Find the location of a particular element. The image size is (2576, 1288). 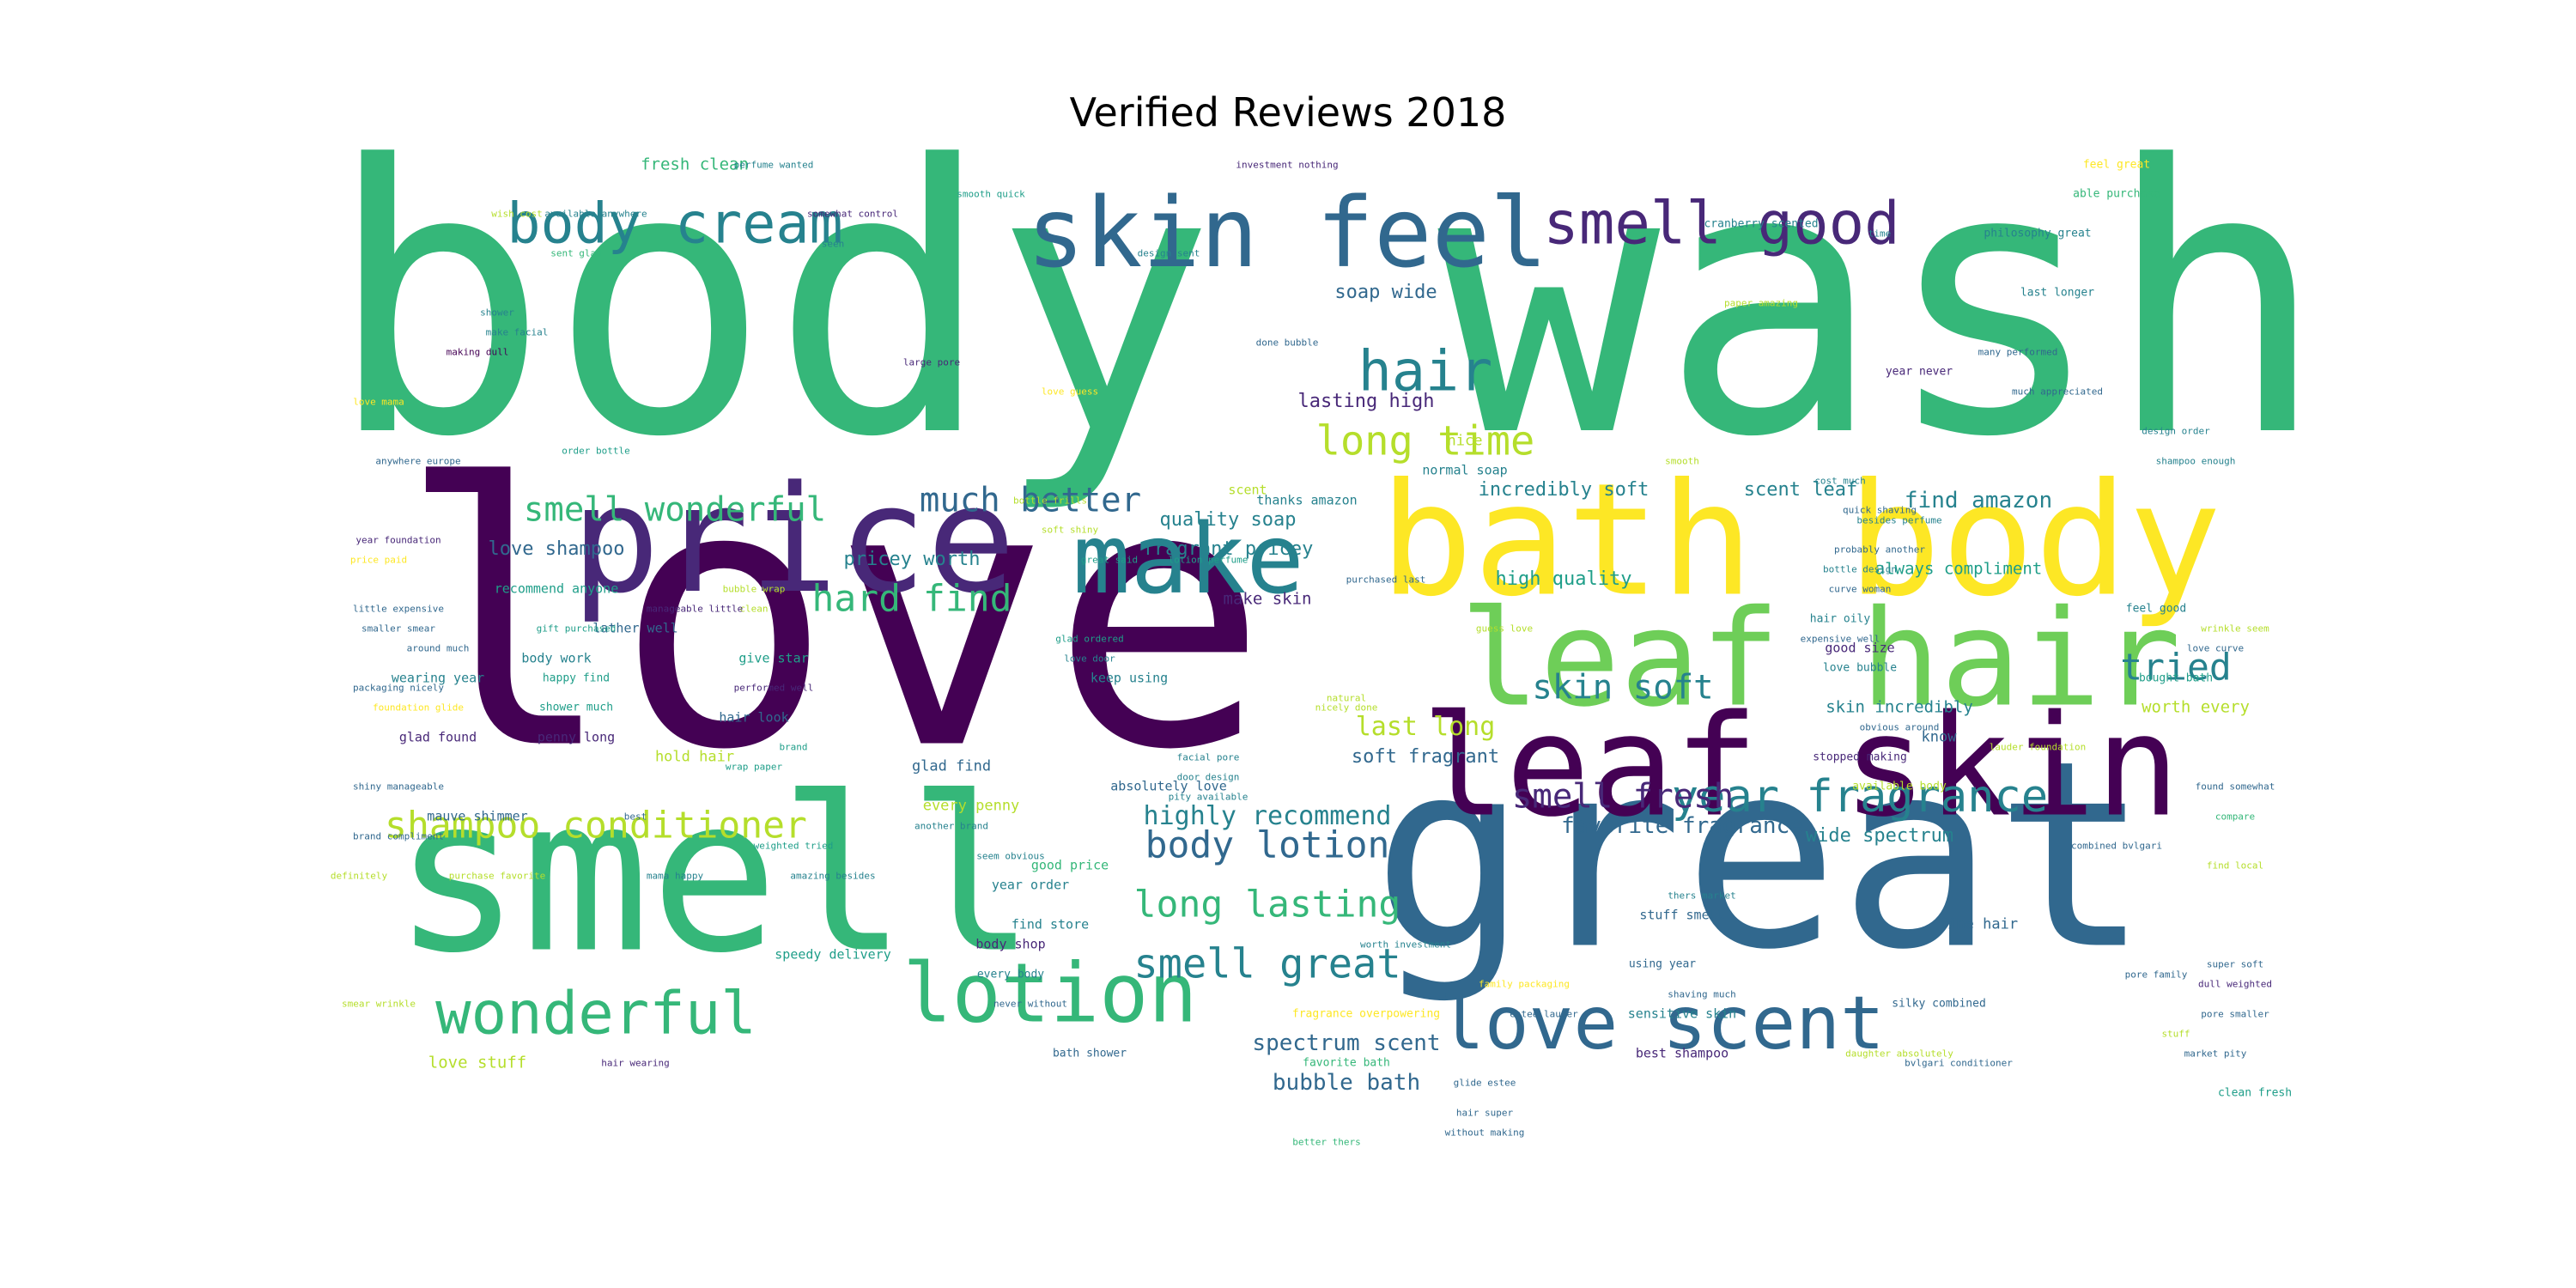

cloud-word: love stuff is located at coordinates (477, 1063).